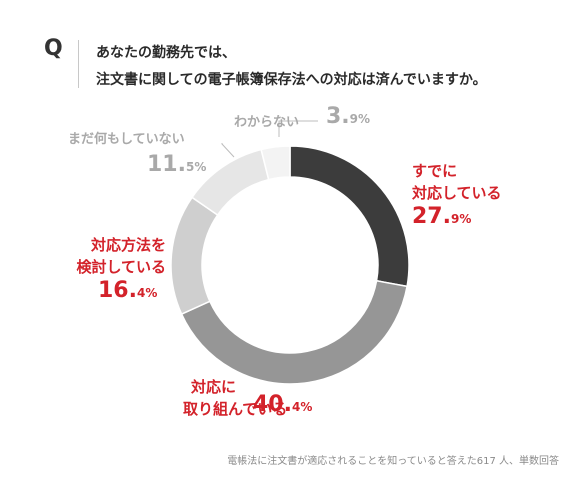 This screenshot has height=486, width=579. I want to click on slice-value-not-started: 11.5%, so click(177, 164).